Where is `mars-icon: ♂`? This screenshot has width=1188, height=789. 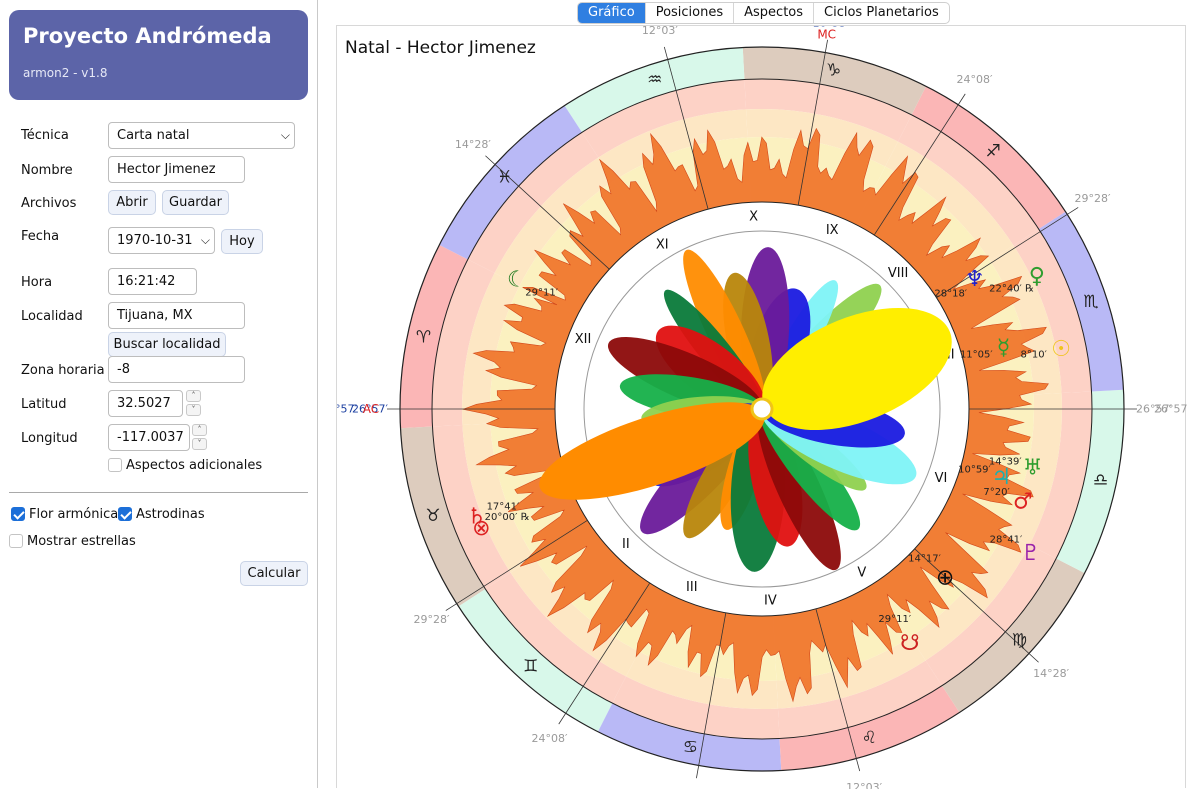
mars-icon: ♂ is located at coordinates (1023, 502).